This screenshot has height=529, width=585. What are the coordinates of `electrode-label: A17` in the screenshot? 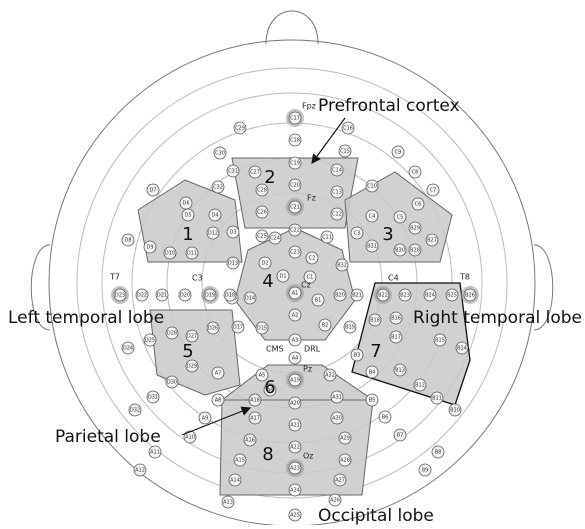 It's located at (255, 419).